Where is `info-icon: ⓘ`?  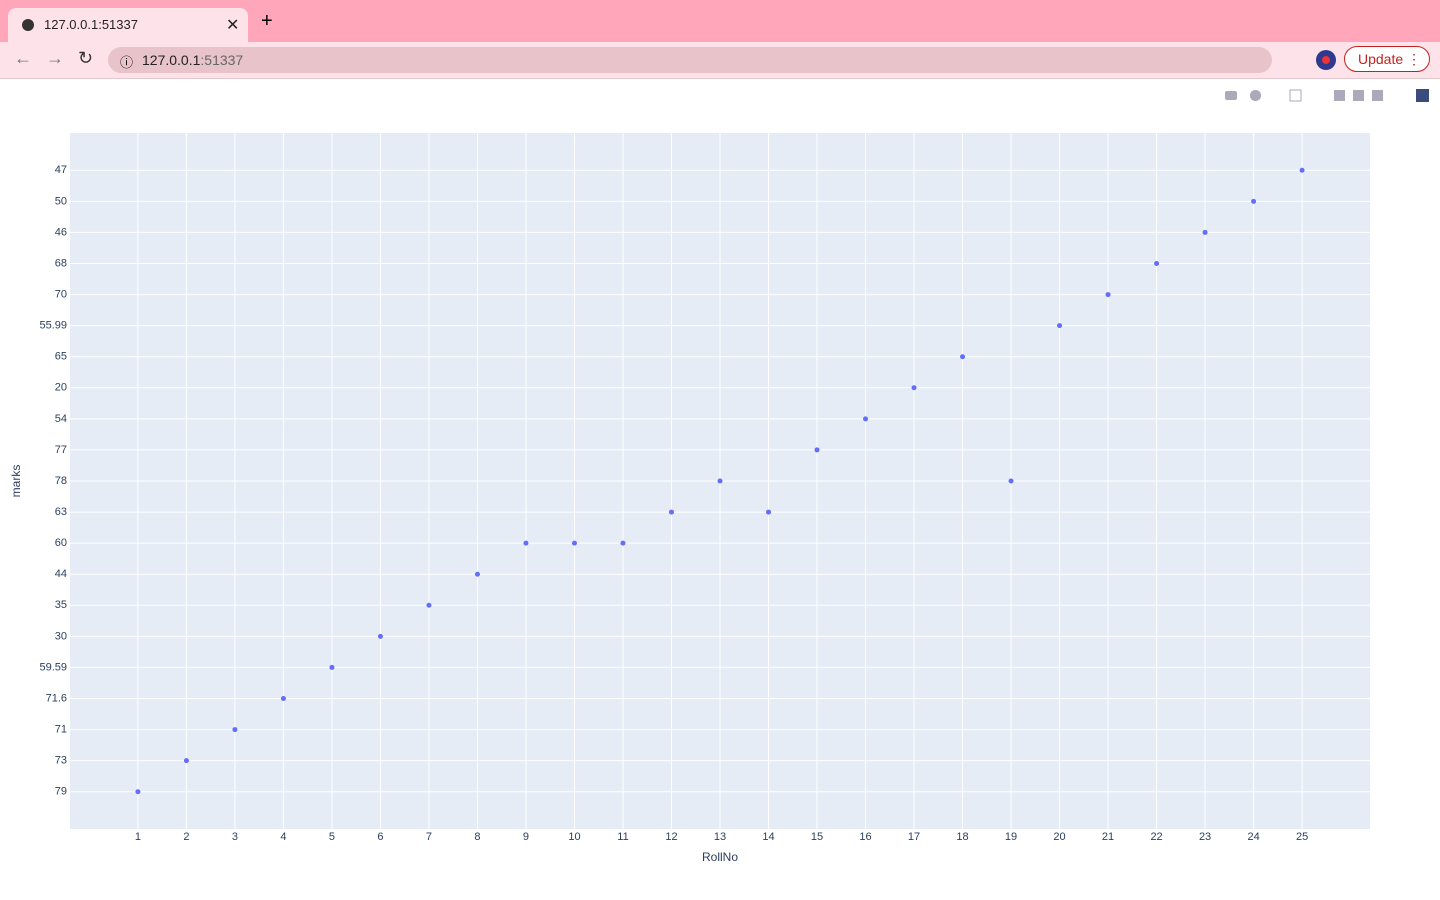
info-icon: ⓘ is located at coordinates (127, 62).